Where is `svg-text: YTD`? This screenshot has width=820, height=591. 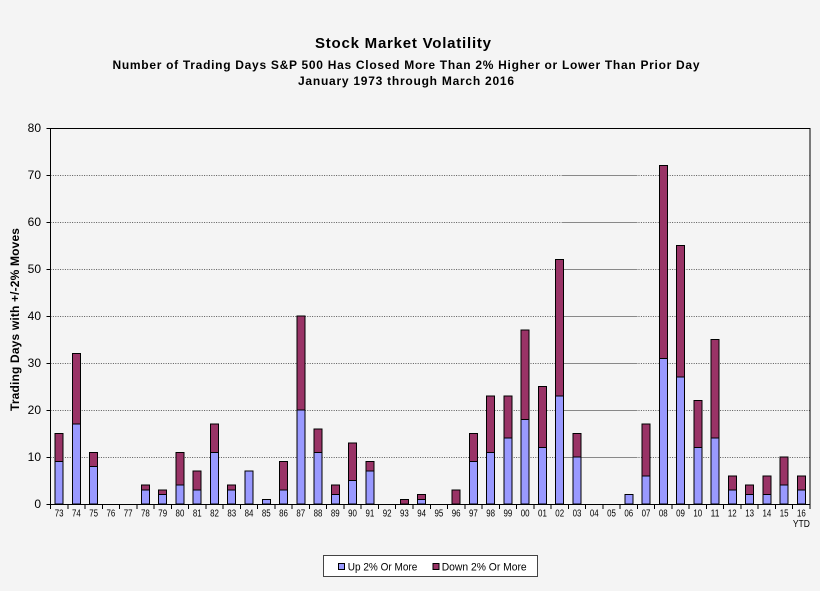 svg-text: YTD is located at coordinates (801, 524).